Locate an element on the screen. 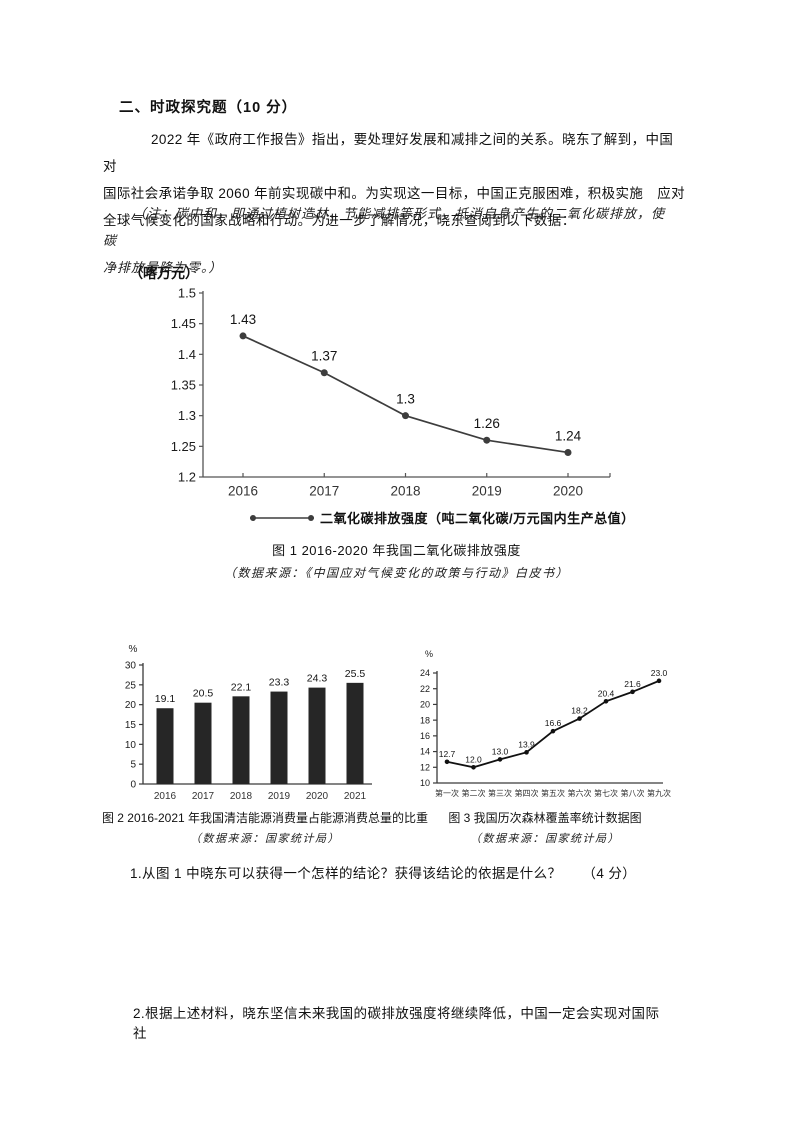 The height and width of the screenshot is (1123, 793). svg-text: 1.45 is located at coordinates (183, 323).